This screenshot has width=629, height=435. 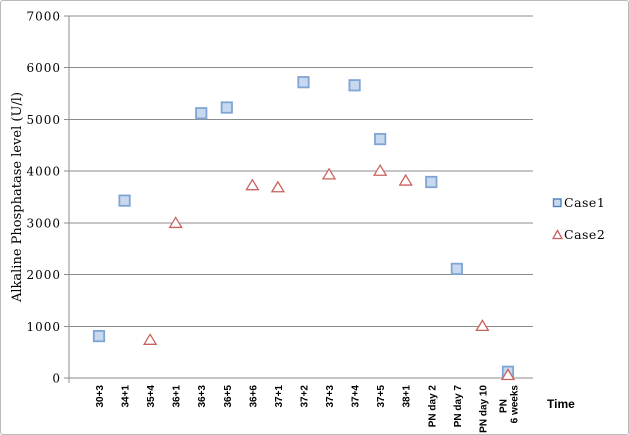 I want to click on x-tick-label: 36+6, so click(x=253, y=396).